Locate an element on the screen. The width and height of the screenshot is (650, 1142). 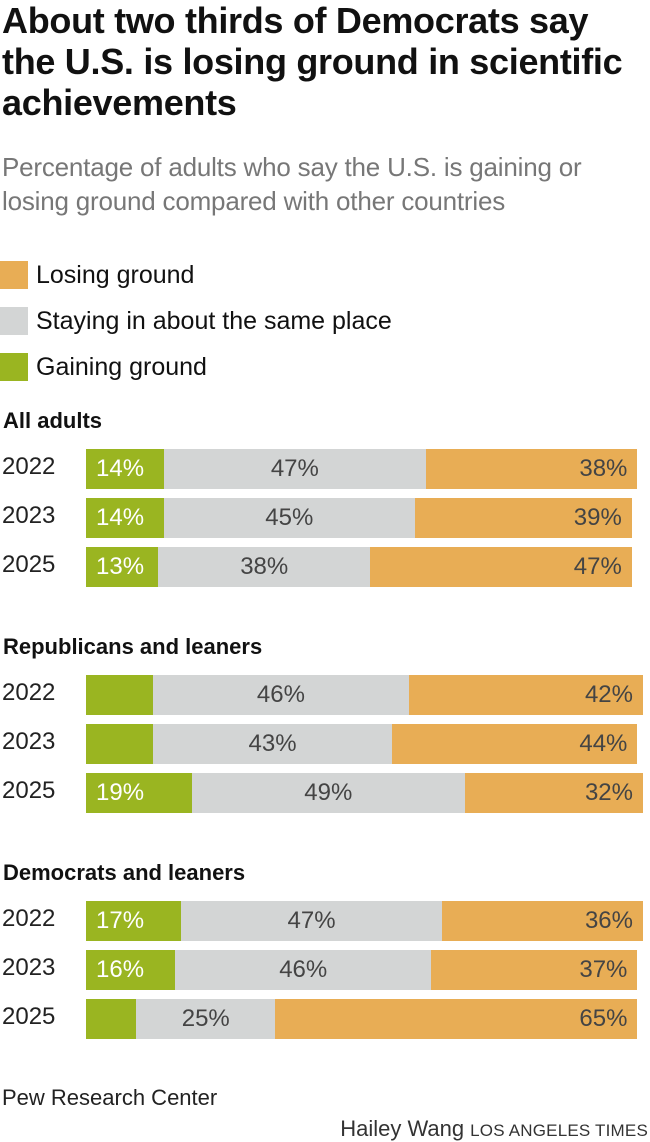
group-title: Democrats and leaners is located at coordinates (124, 872).